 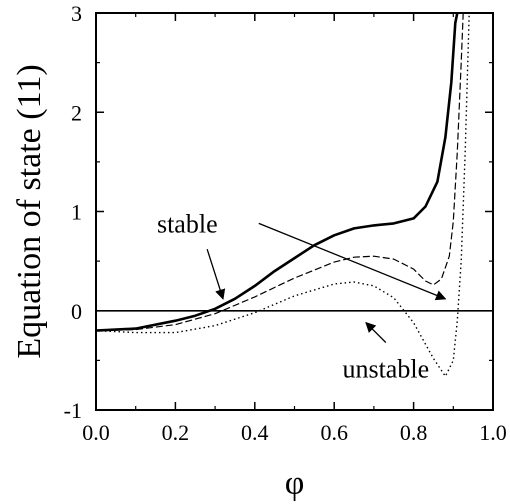 I want to click on y-tick-label: 2, so click(x=76, y=112).